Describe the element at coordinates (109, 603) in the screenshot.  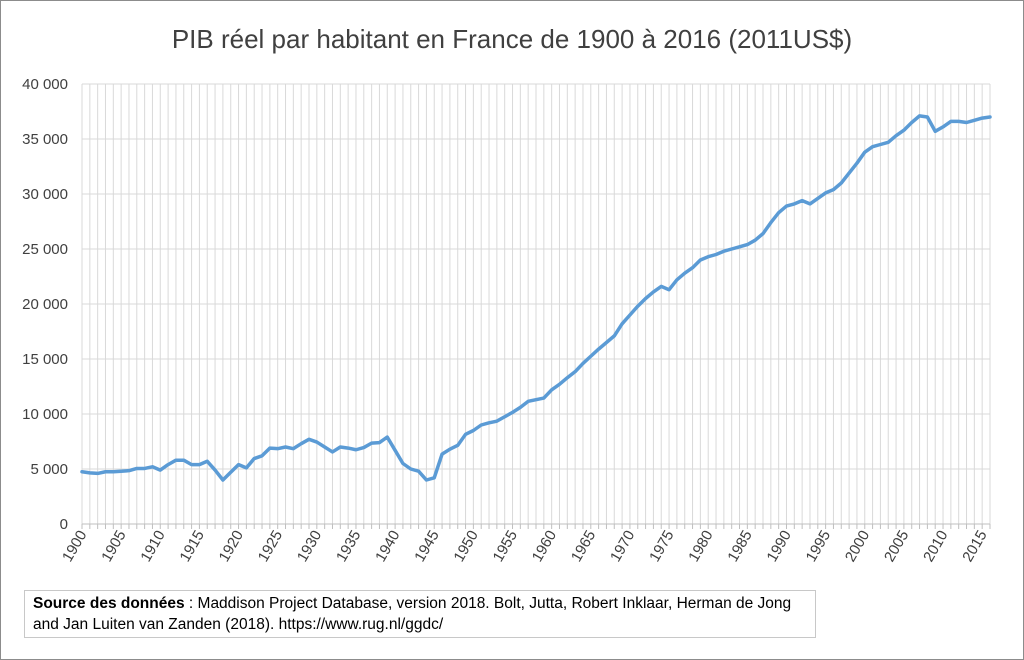
I see `source-label: Source des données` at that location.